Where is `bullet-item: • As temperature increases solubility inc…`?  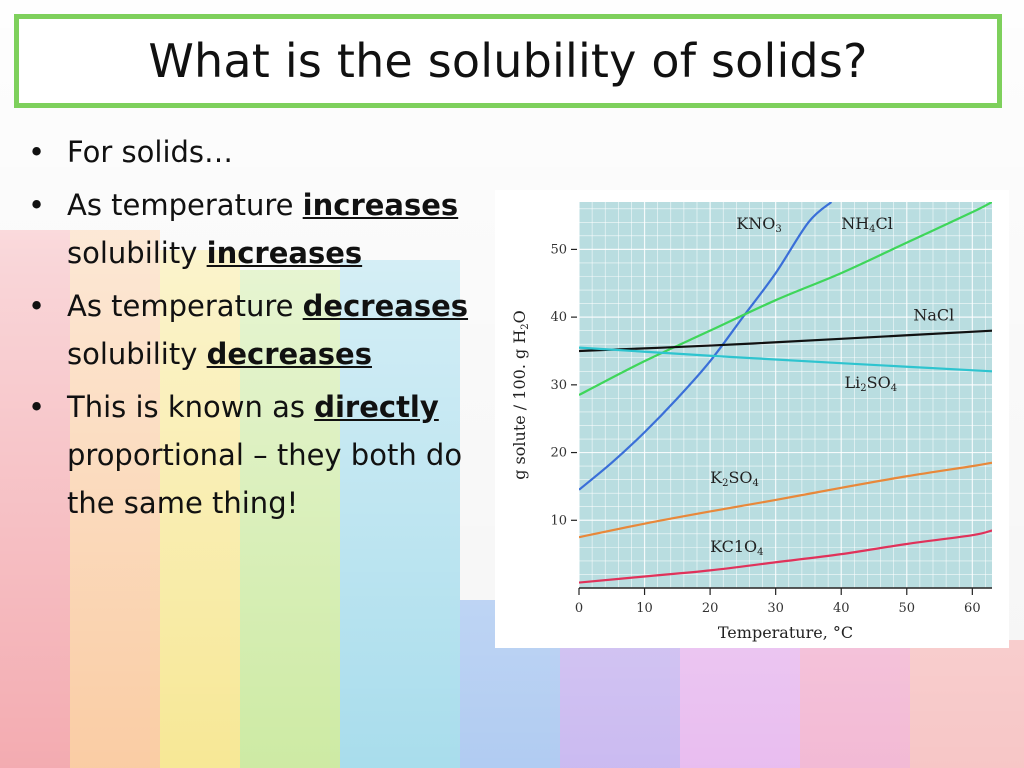
bullet-item: • As temperature increases solubility inc… is located at coordinates (259, 229).